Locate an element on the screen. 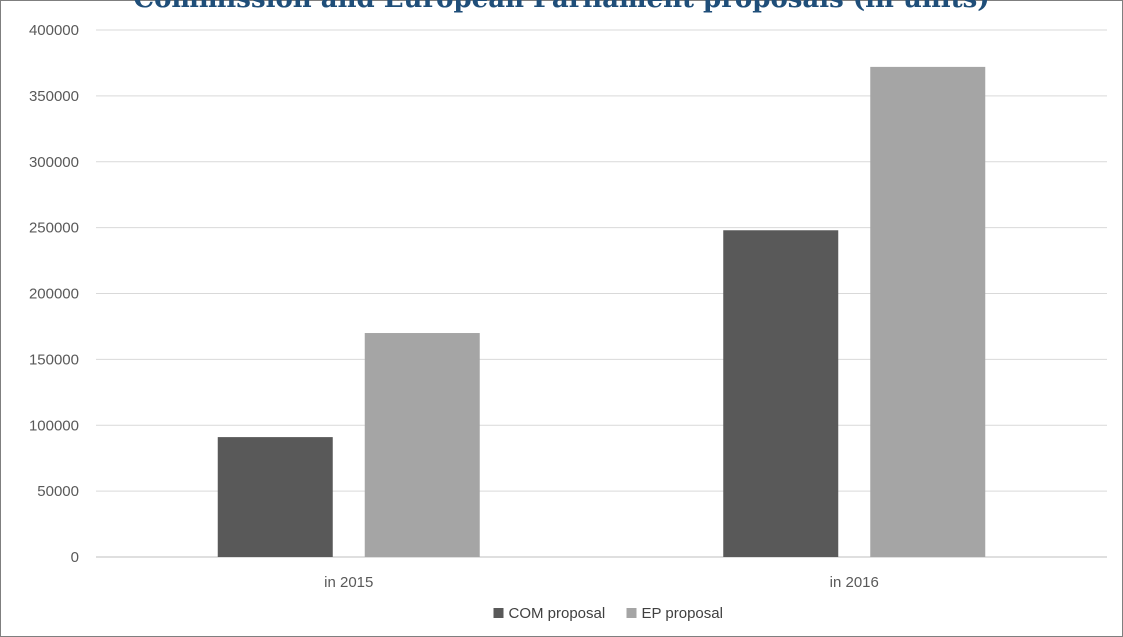 This screenshot has width=1123, height=637. y-tick-label: 50000 is located at coordinates (58, 491).